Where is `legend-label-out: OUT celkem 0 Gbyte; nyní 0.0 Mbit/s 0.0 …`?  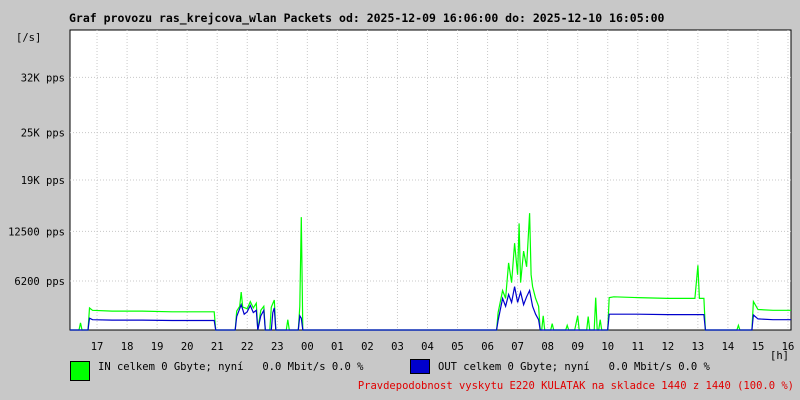
legend-label-out: OUT celkem 0 Gbyte; nyní 0.0 Mbit/s 0.0 … is located at coordinates (574, 367).